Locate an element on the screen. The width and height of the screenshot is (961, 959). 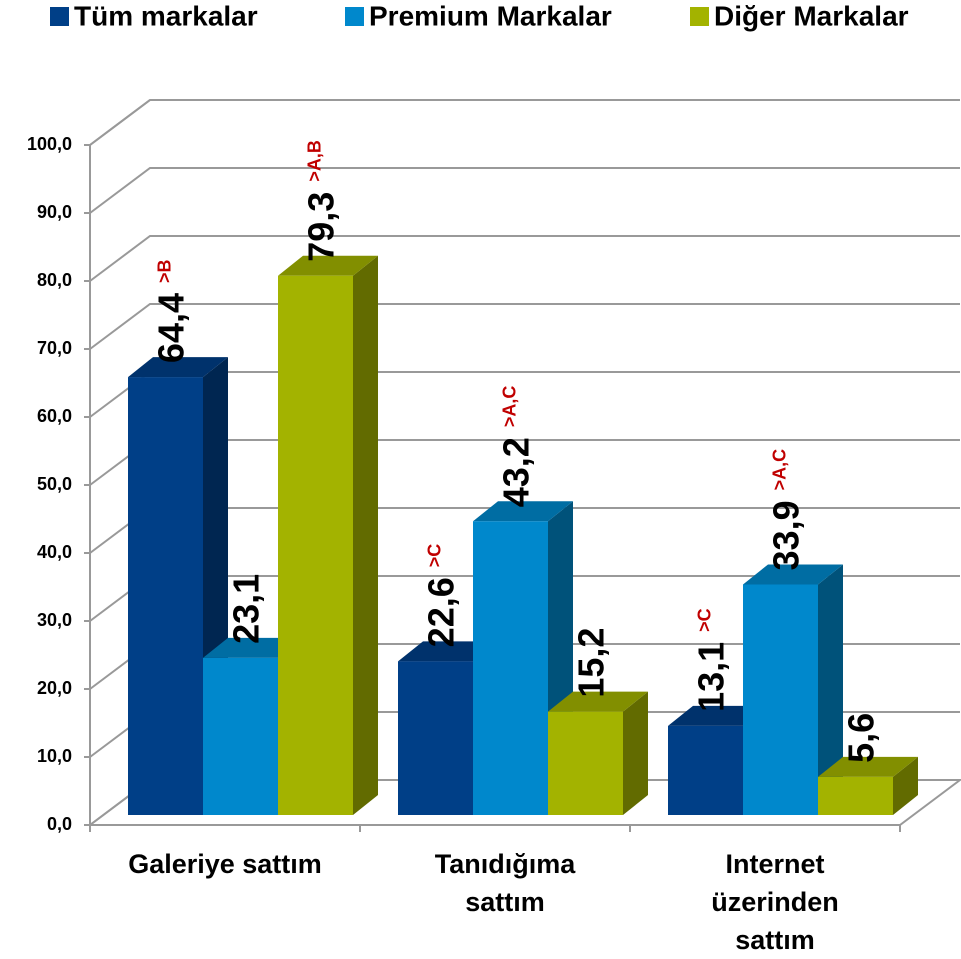
significance-label: >B is located at coordinates (164, 271).